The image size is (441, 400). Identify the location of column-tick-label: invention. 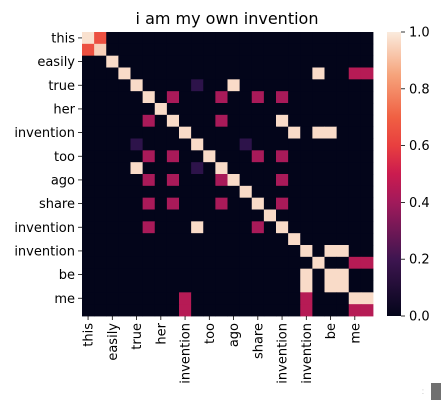
(186, 353).